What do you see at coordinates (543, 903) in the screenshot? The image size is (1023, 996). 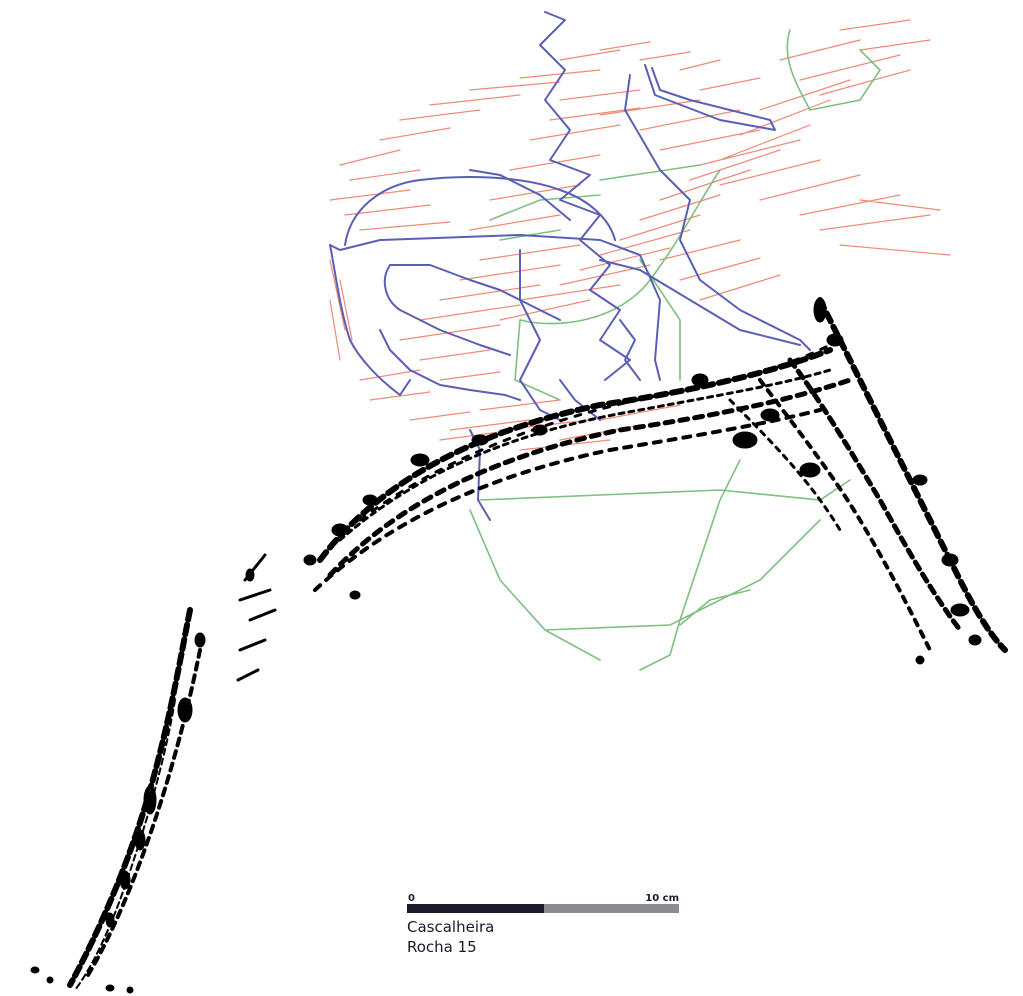 I see `scale-bar: 0 10 cm` at bounding box center [543, 903].